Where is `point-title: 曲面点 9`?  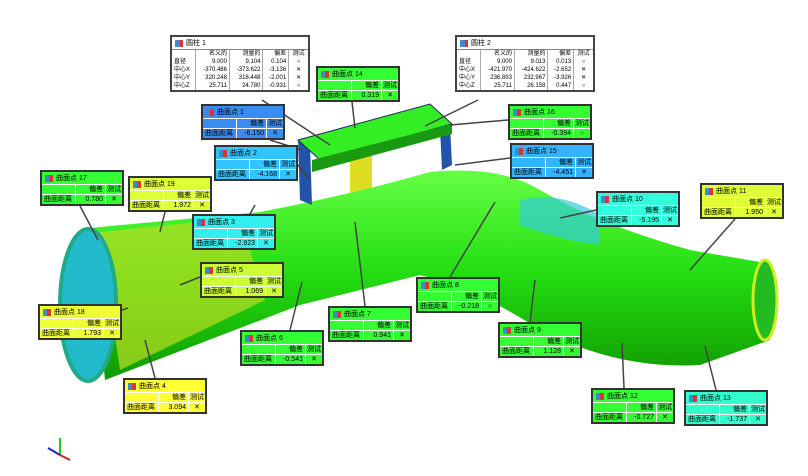
point-title: 曲面点 9 is located at coordinates (527, 330).